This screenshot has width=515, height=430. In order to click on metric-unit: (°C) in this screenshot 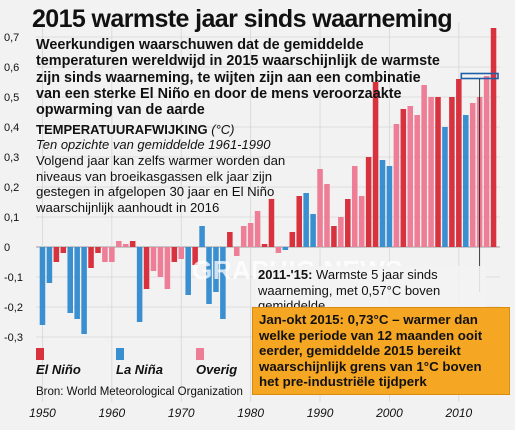, I will do `click(223, 129)`.